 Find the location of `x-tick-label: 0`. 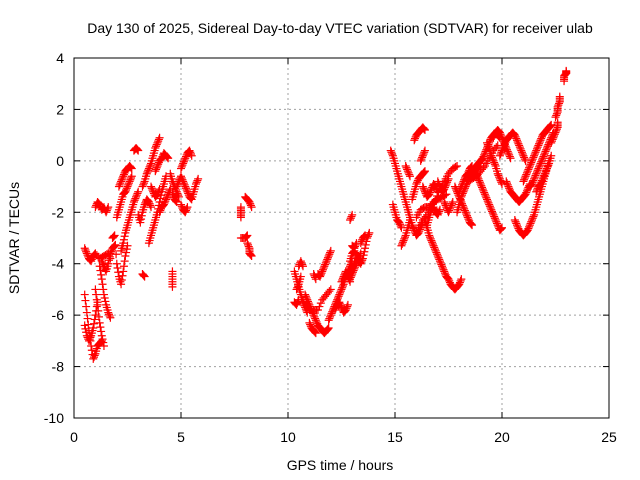

x-tick-label: 0 is located at coordinates (74, 437).